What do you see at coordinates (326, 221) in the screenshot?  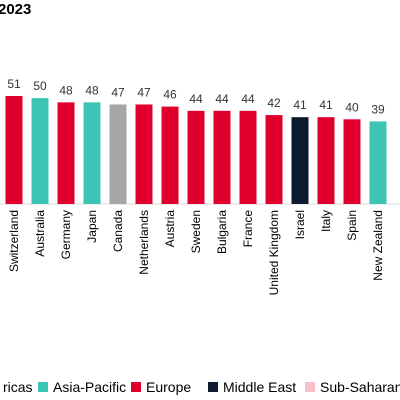 I see `category-label: Italy` at bounding box center [326, 221].